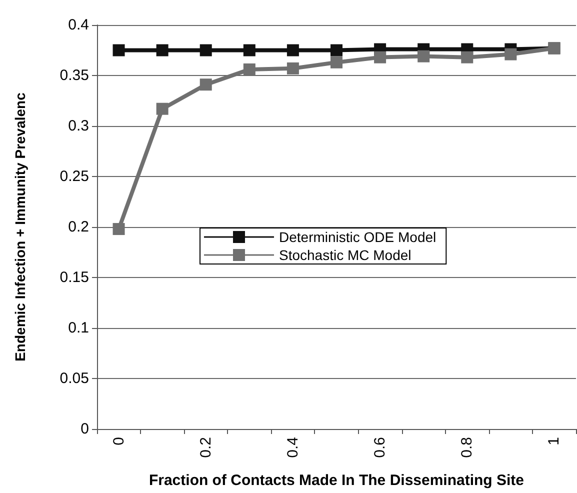 Image resolution: width=577 pixels, height=493 pixels. Describe the element at coordinates (74, 378) in the screenshot. I see `y-tick-label: 0.05` at that location.